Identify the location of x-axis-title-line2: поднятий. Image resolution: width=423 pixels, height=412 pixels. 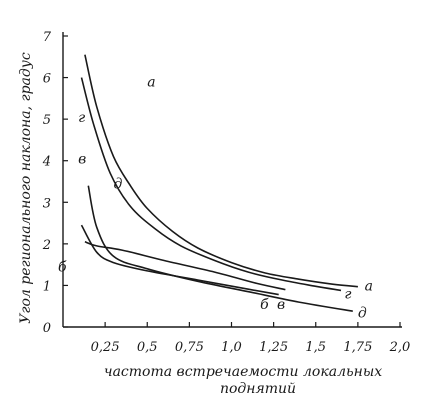
(258, 389).